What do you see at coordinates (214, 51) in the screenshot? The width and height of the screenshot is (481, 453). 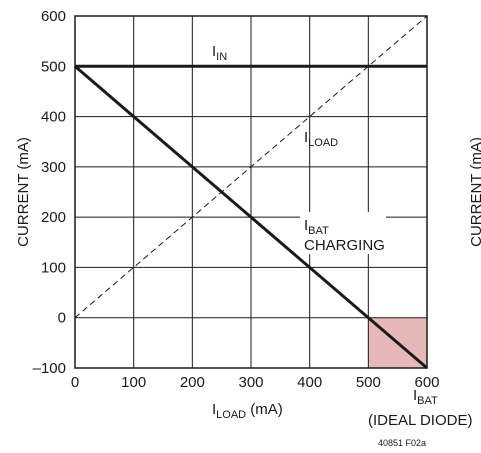 I see `label-iin-main: I` at bounding box center [214, 51].